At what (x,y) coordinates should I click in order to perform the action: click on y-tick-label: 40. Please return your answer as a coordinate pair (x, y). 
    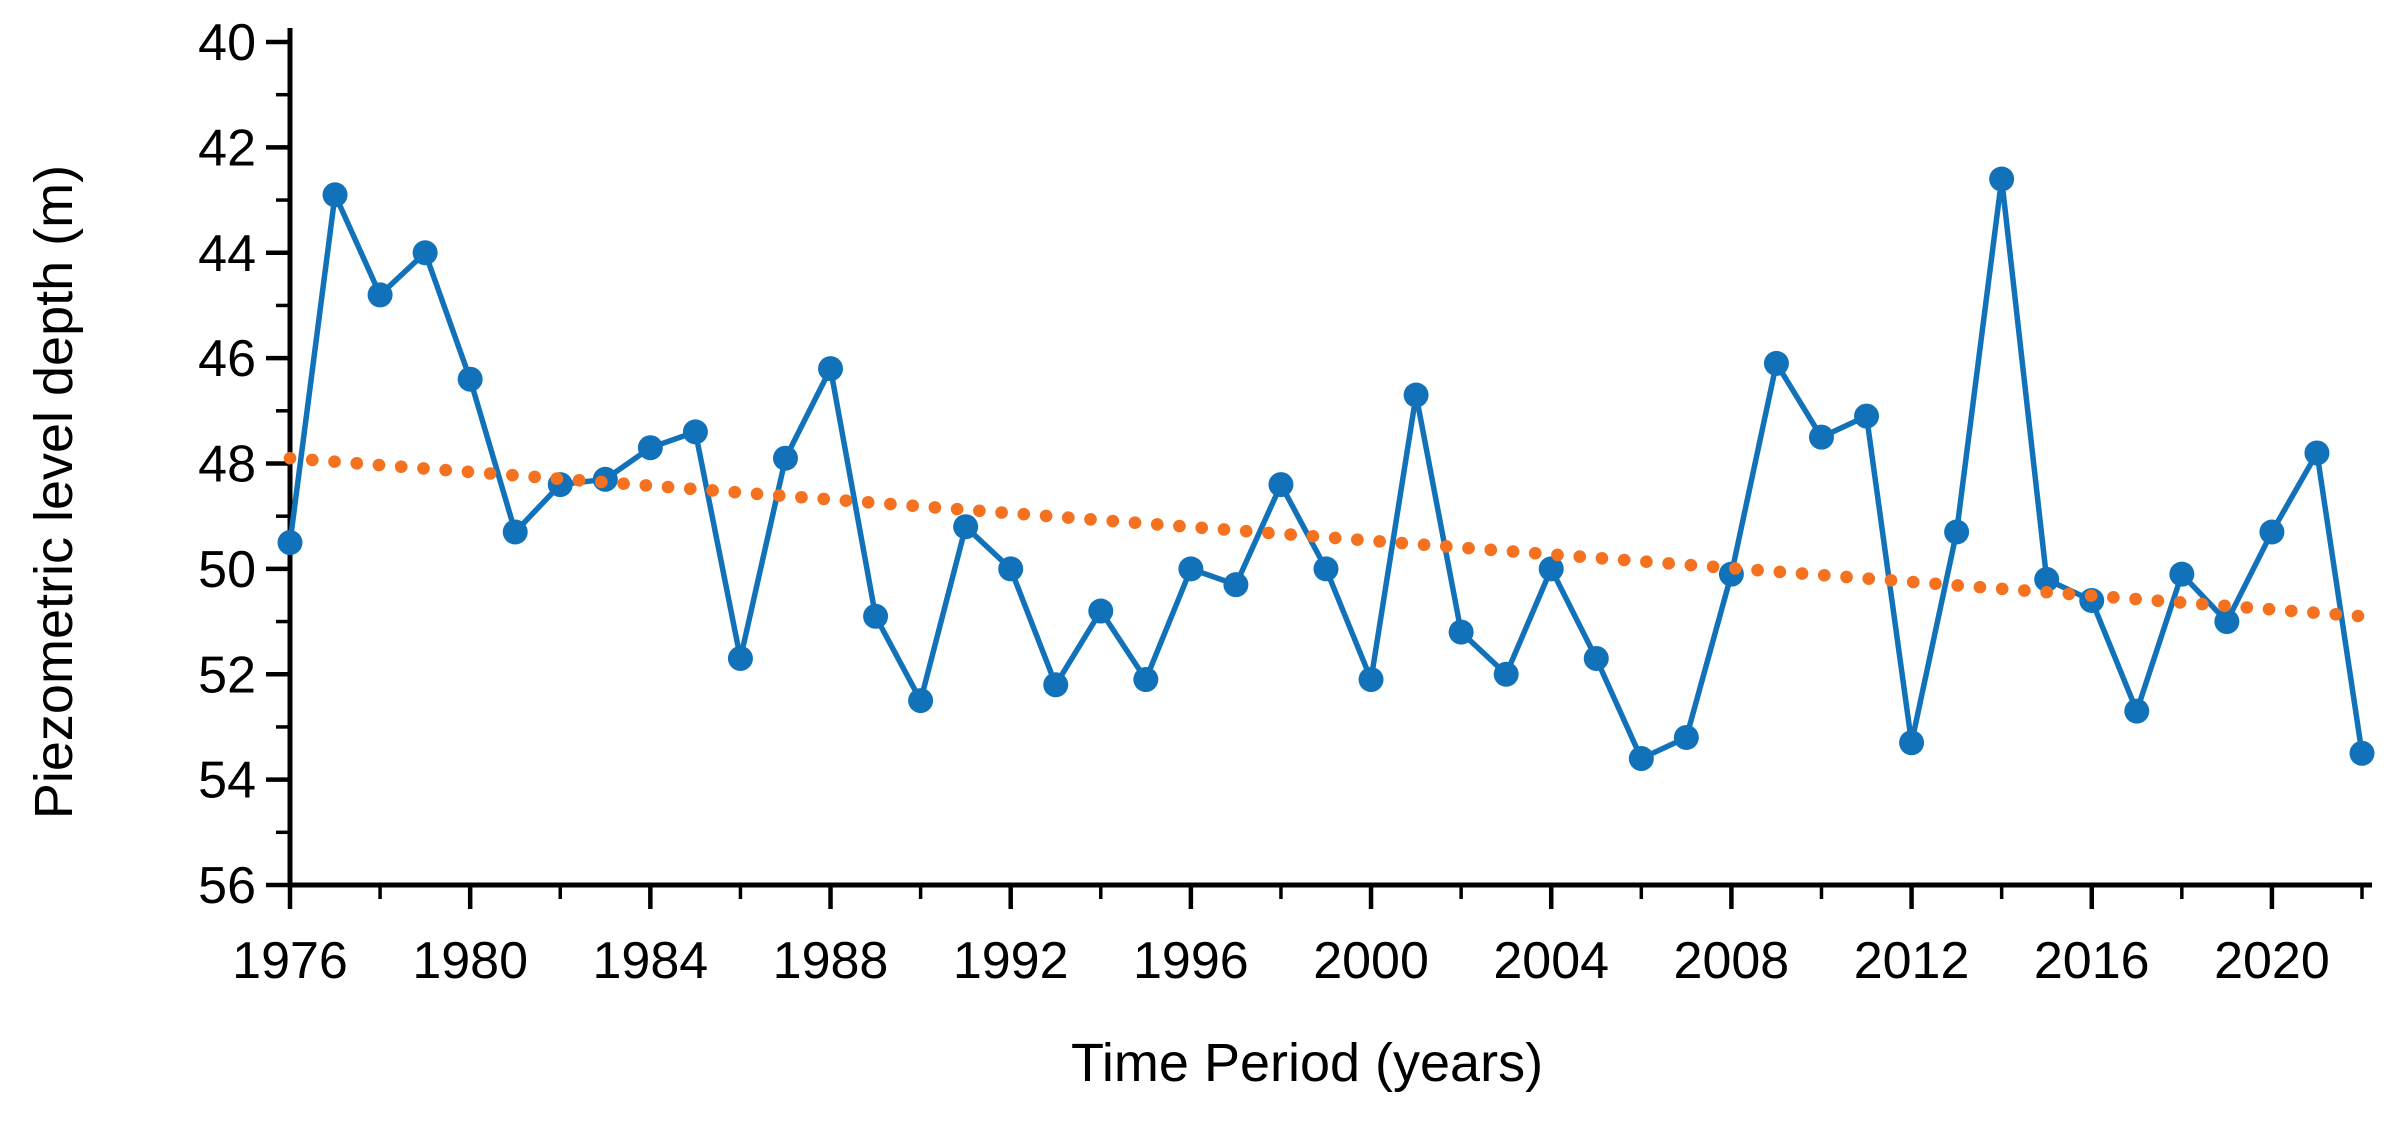
    Looking at the image, I should click on (227, 43).